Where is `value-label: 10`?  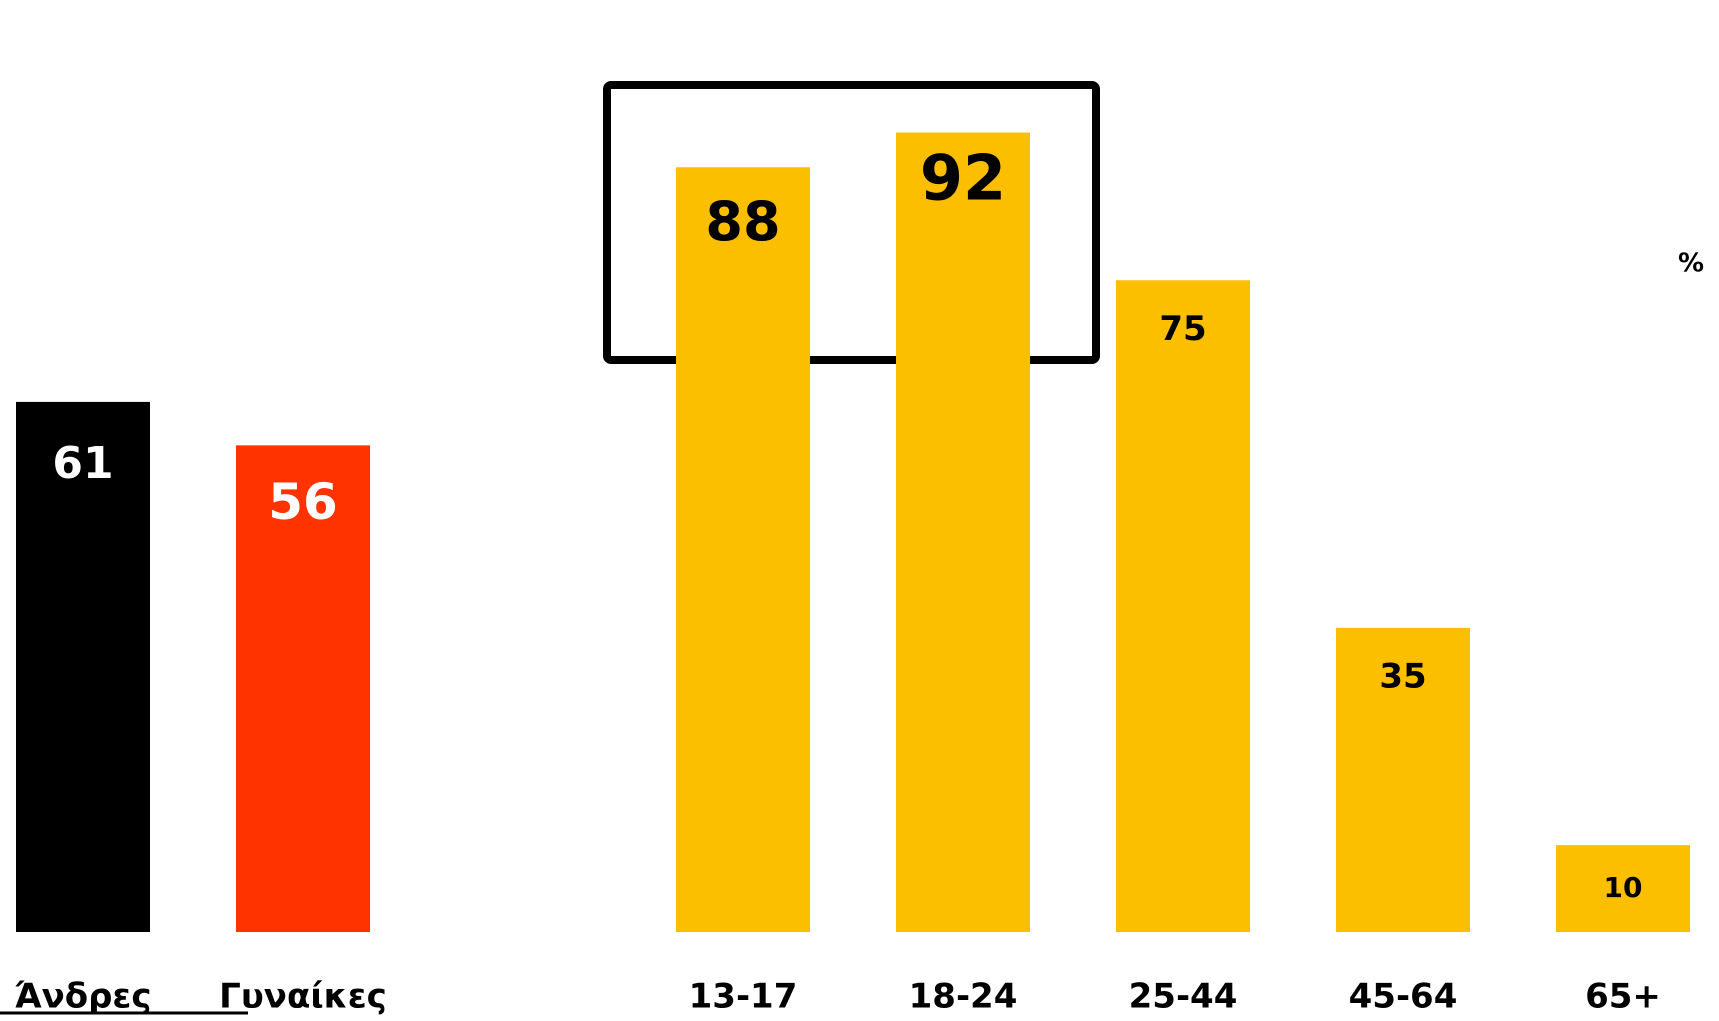
value-label: 10 is located at coordinates (1623, 887).